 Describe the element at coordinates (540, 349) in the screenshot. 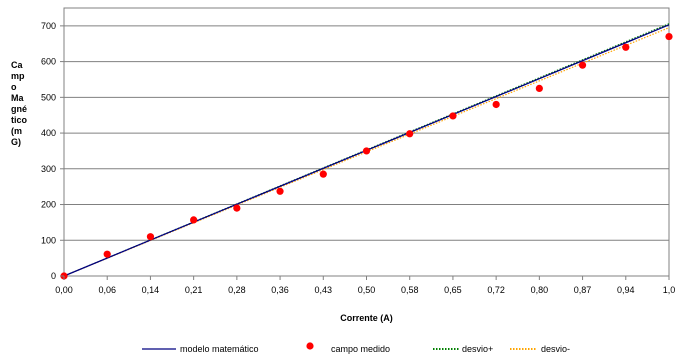

I see `legend-item: desvio-` at that location.